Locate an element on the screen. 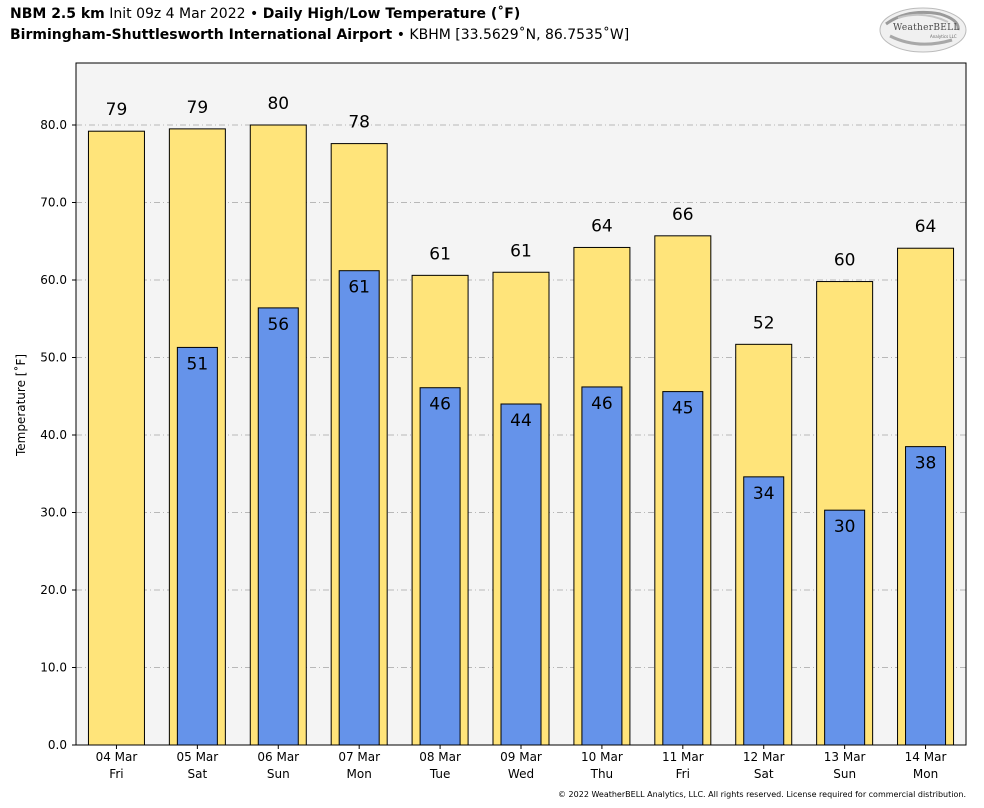 The width and height of the screenshot is (984, 808). low-temp-label: 30 is located at coordinates (845, 527).